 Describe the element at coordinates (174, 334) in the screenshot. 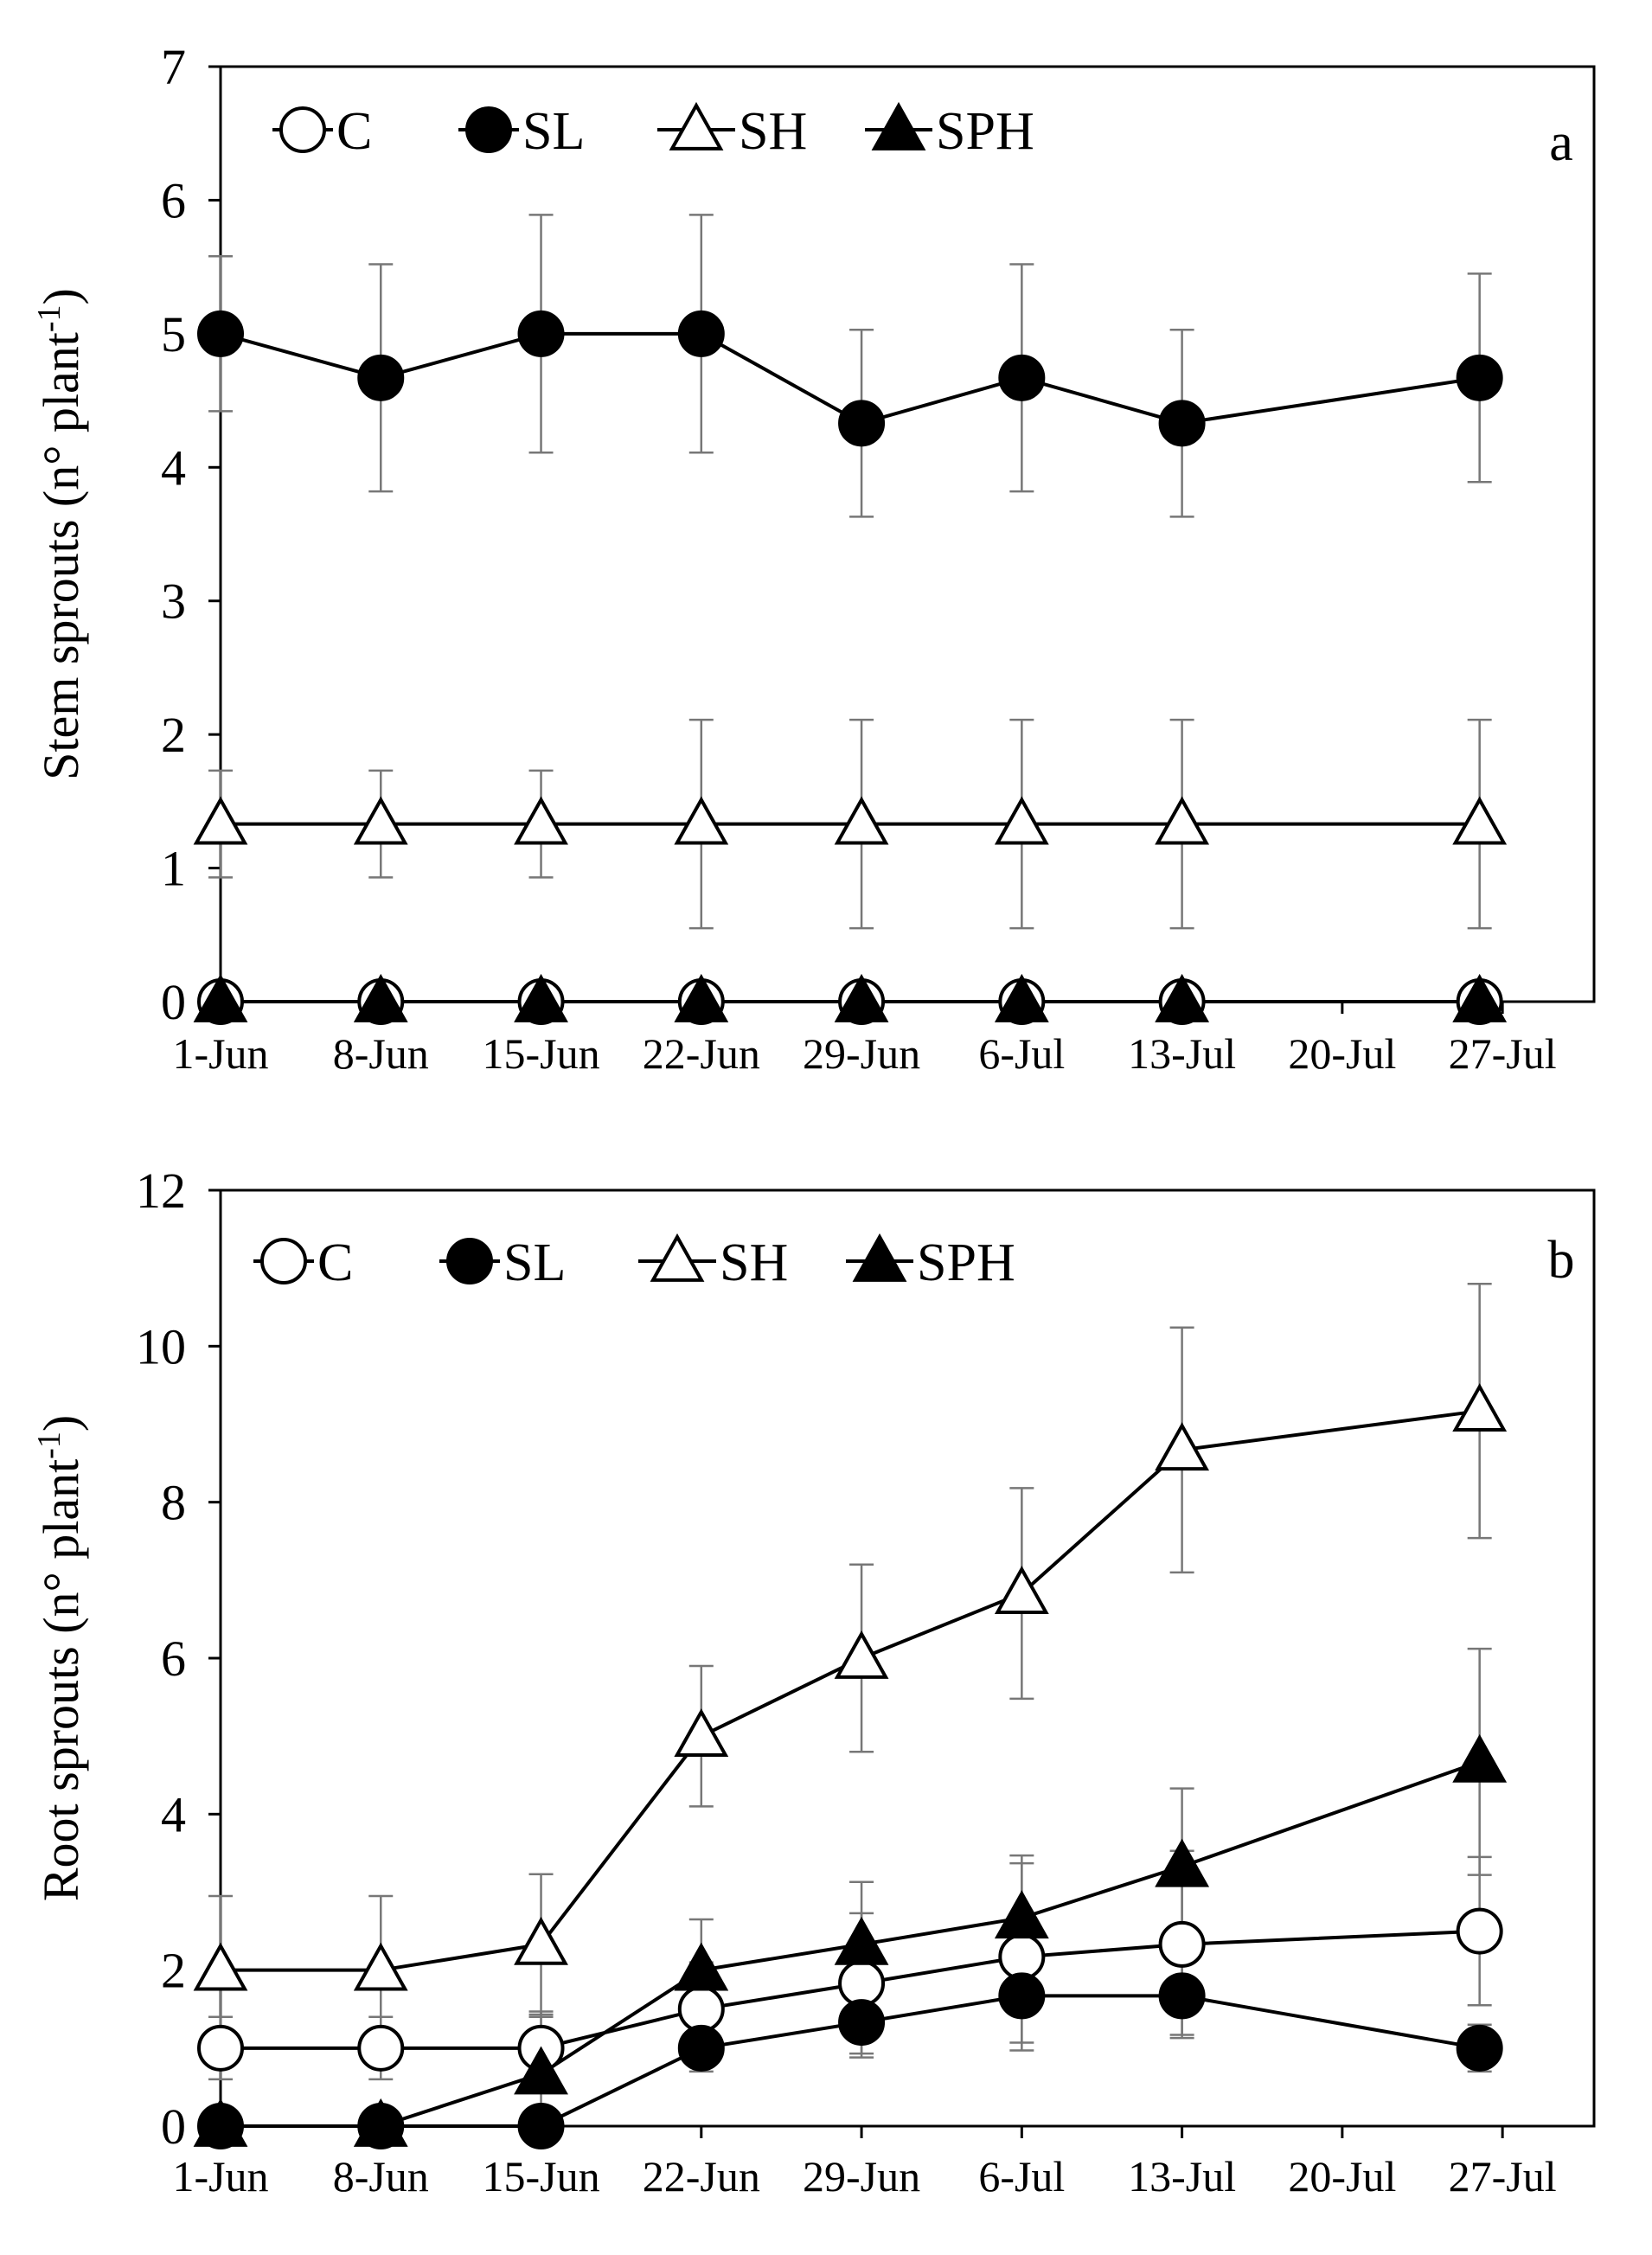

I see `y-tick-label: 5` at that location.